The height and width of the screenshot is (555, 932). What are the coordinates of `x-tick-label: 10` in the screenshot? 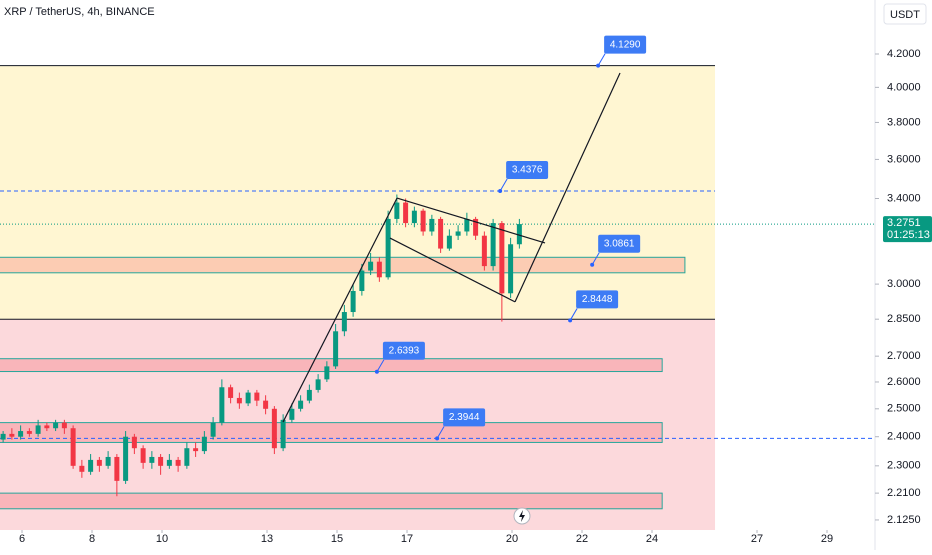 It's located at (162, 539).